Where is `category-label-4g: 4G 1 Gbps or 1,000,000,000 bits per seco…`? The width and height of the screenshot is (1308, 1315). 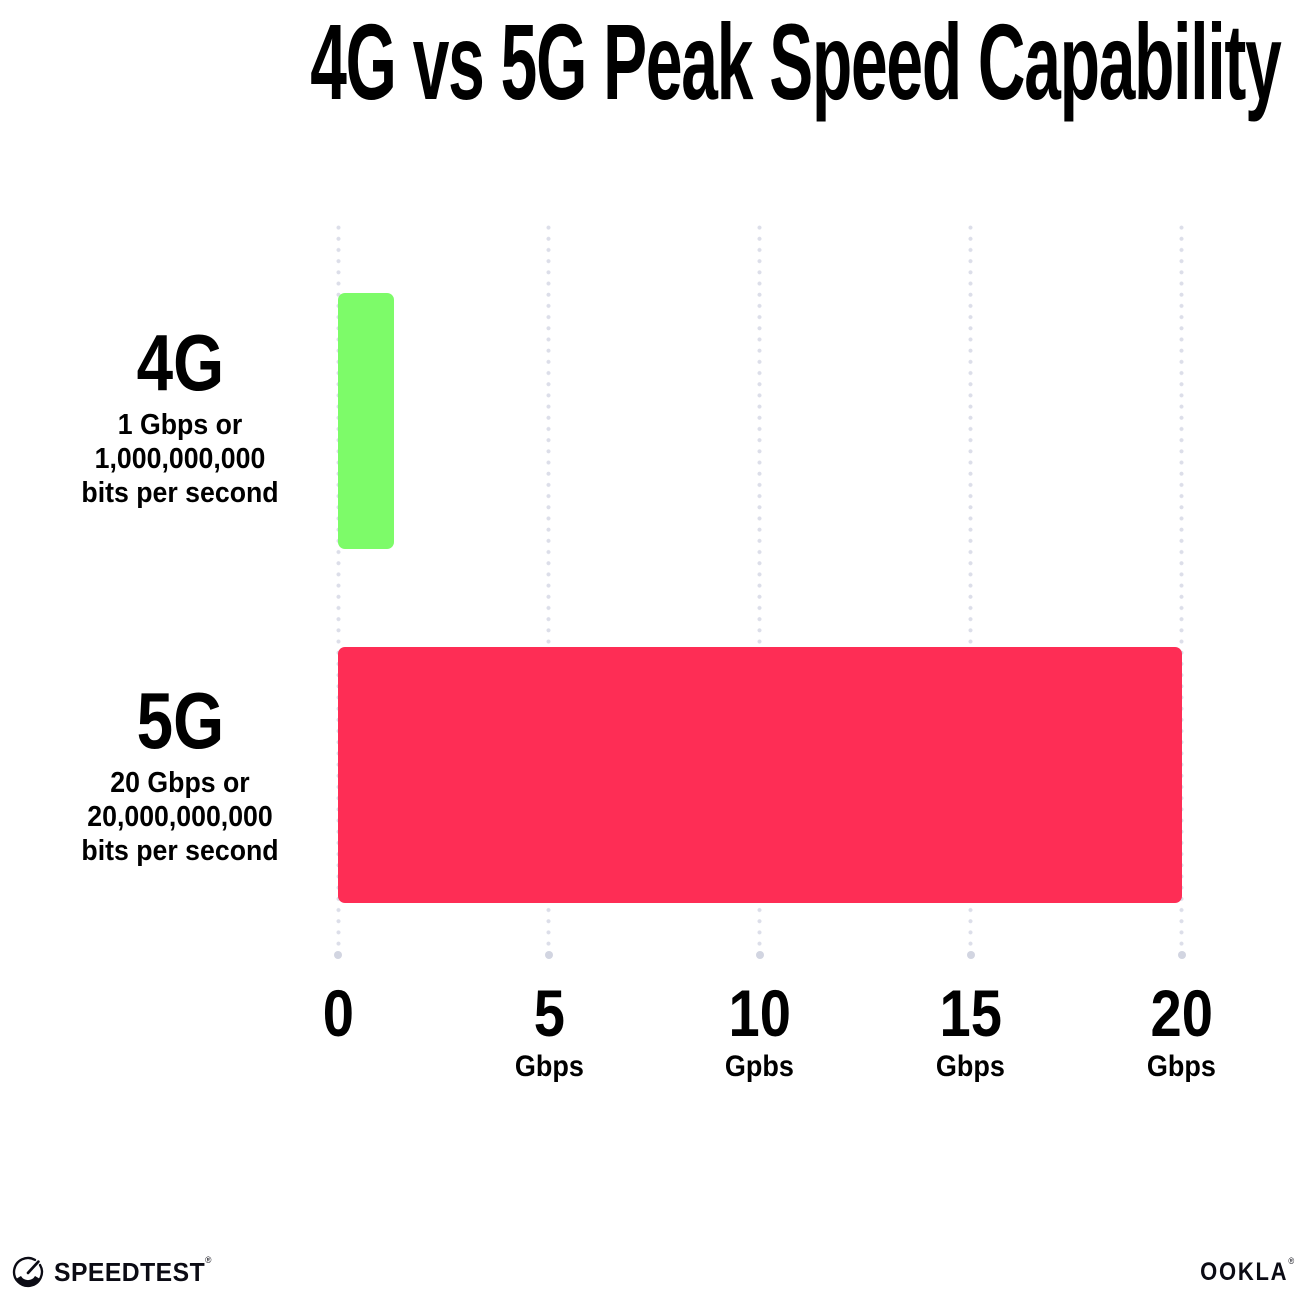 category-label-4g: 4G 1 Gbps or 1,000,000,000 bits per seco… is located at coordinates (180, 416).